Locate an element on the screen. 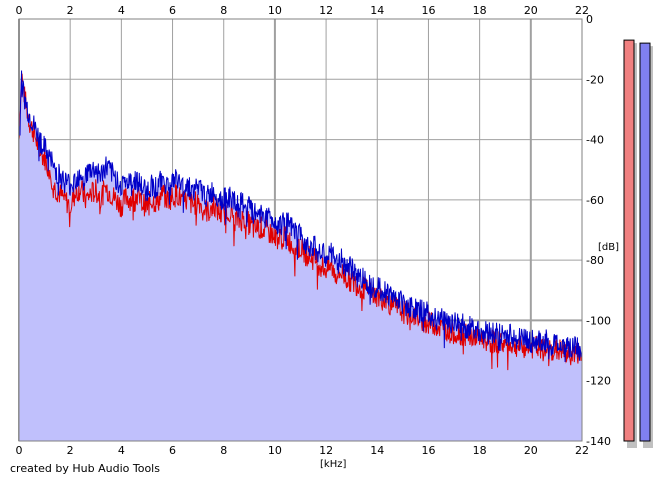 This screenshot has width=664, height=481. x-tick-top-7: 14 is located at coordinates (377, 10).